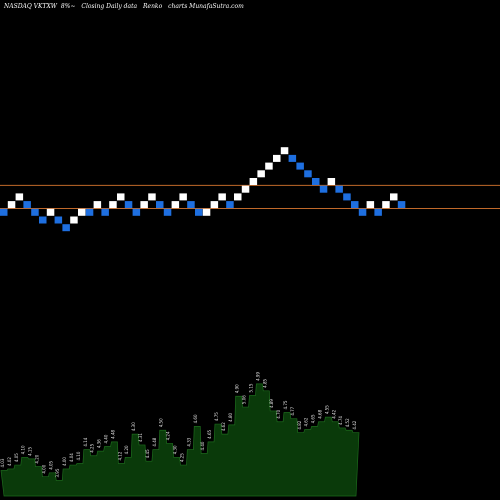 This screenshot has height=500, width=500. What do you see at coordinates (250, 387) in the screenshot?
I see `volume-label: 5.15` at bounding box center [250, 387].